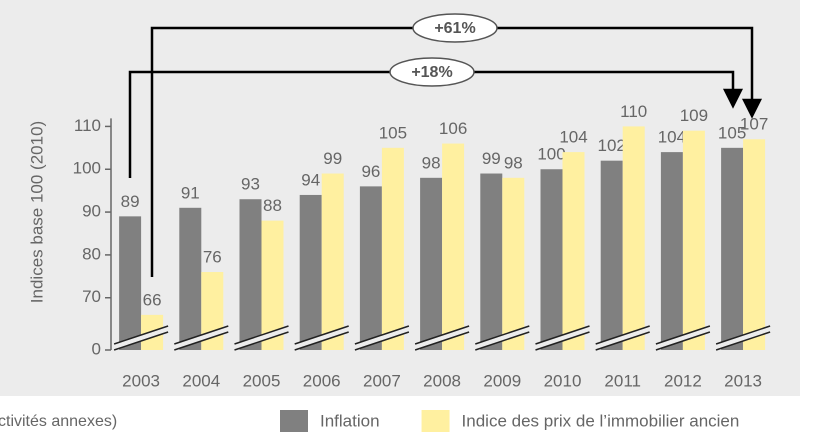 The width and height of the screenshot is (819, 437). I want to click on y-tick-label: 100, so click(87, 168).